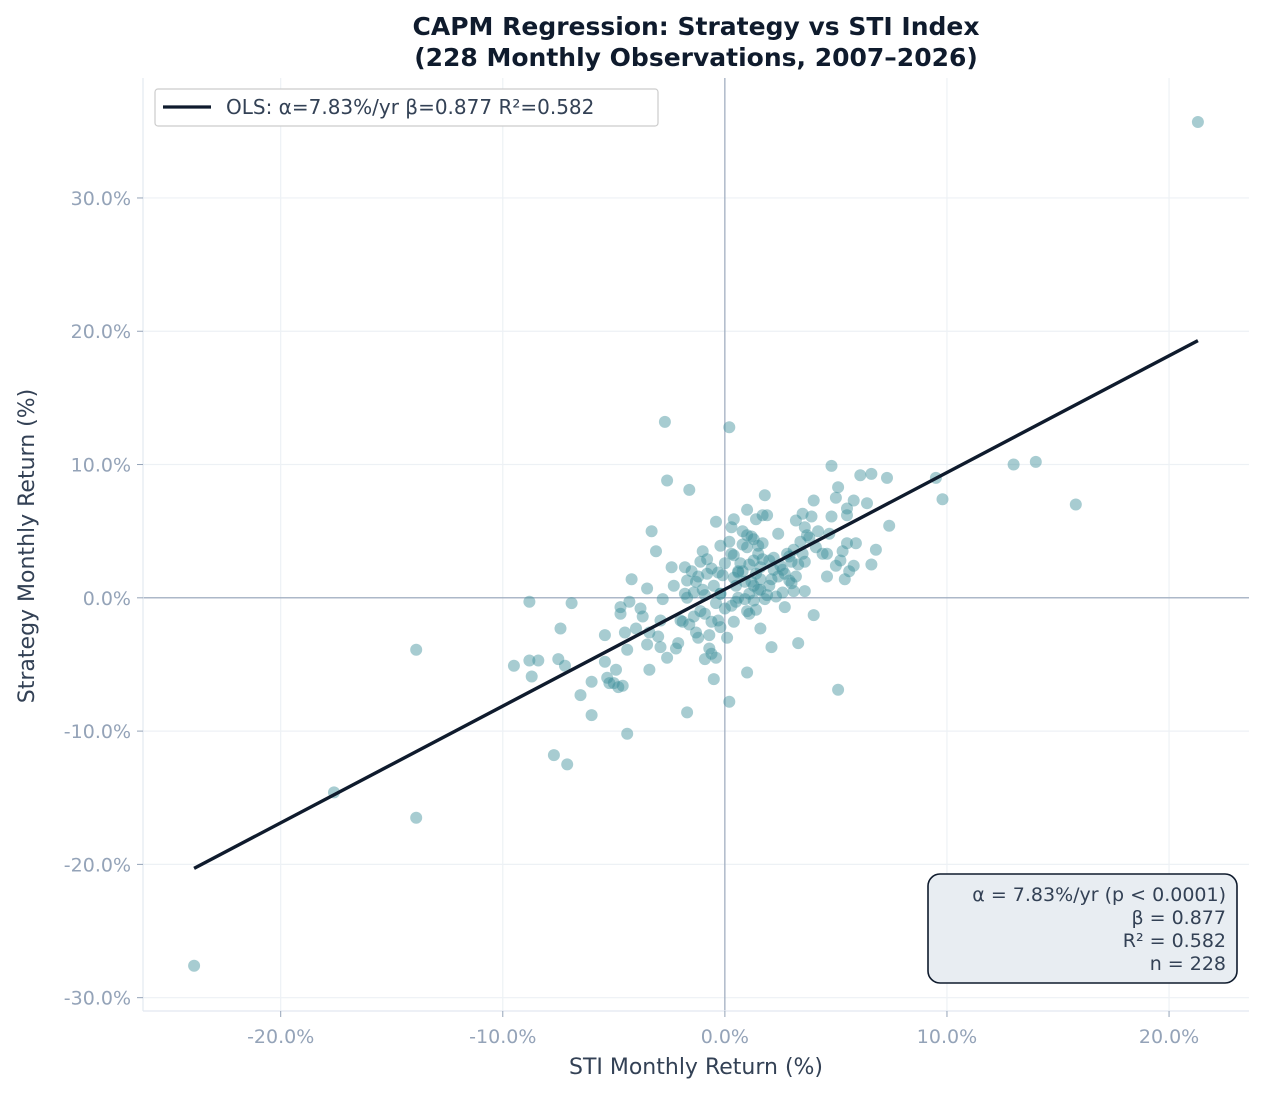 The width and height of the screenshot is (1265, 1095). What do you see at coordinates (1169, 1037) in the screenshot?
I see `x-tick-label: 20.0%` at bounding box center [1169, 1037].